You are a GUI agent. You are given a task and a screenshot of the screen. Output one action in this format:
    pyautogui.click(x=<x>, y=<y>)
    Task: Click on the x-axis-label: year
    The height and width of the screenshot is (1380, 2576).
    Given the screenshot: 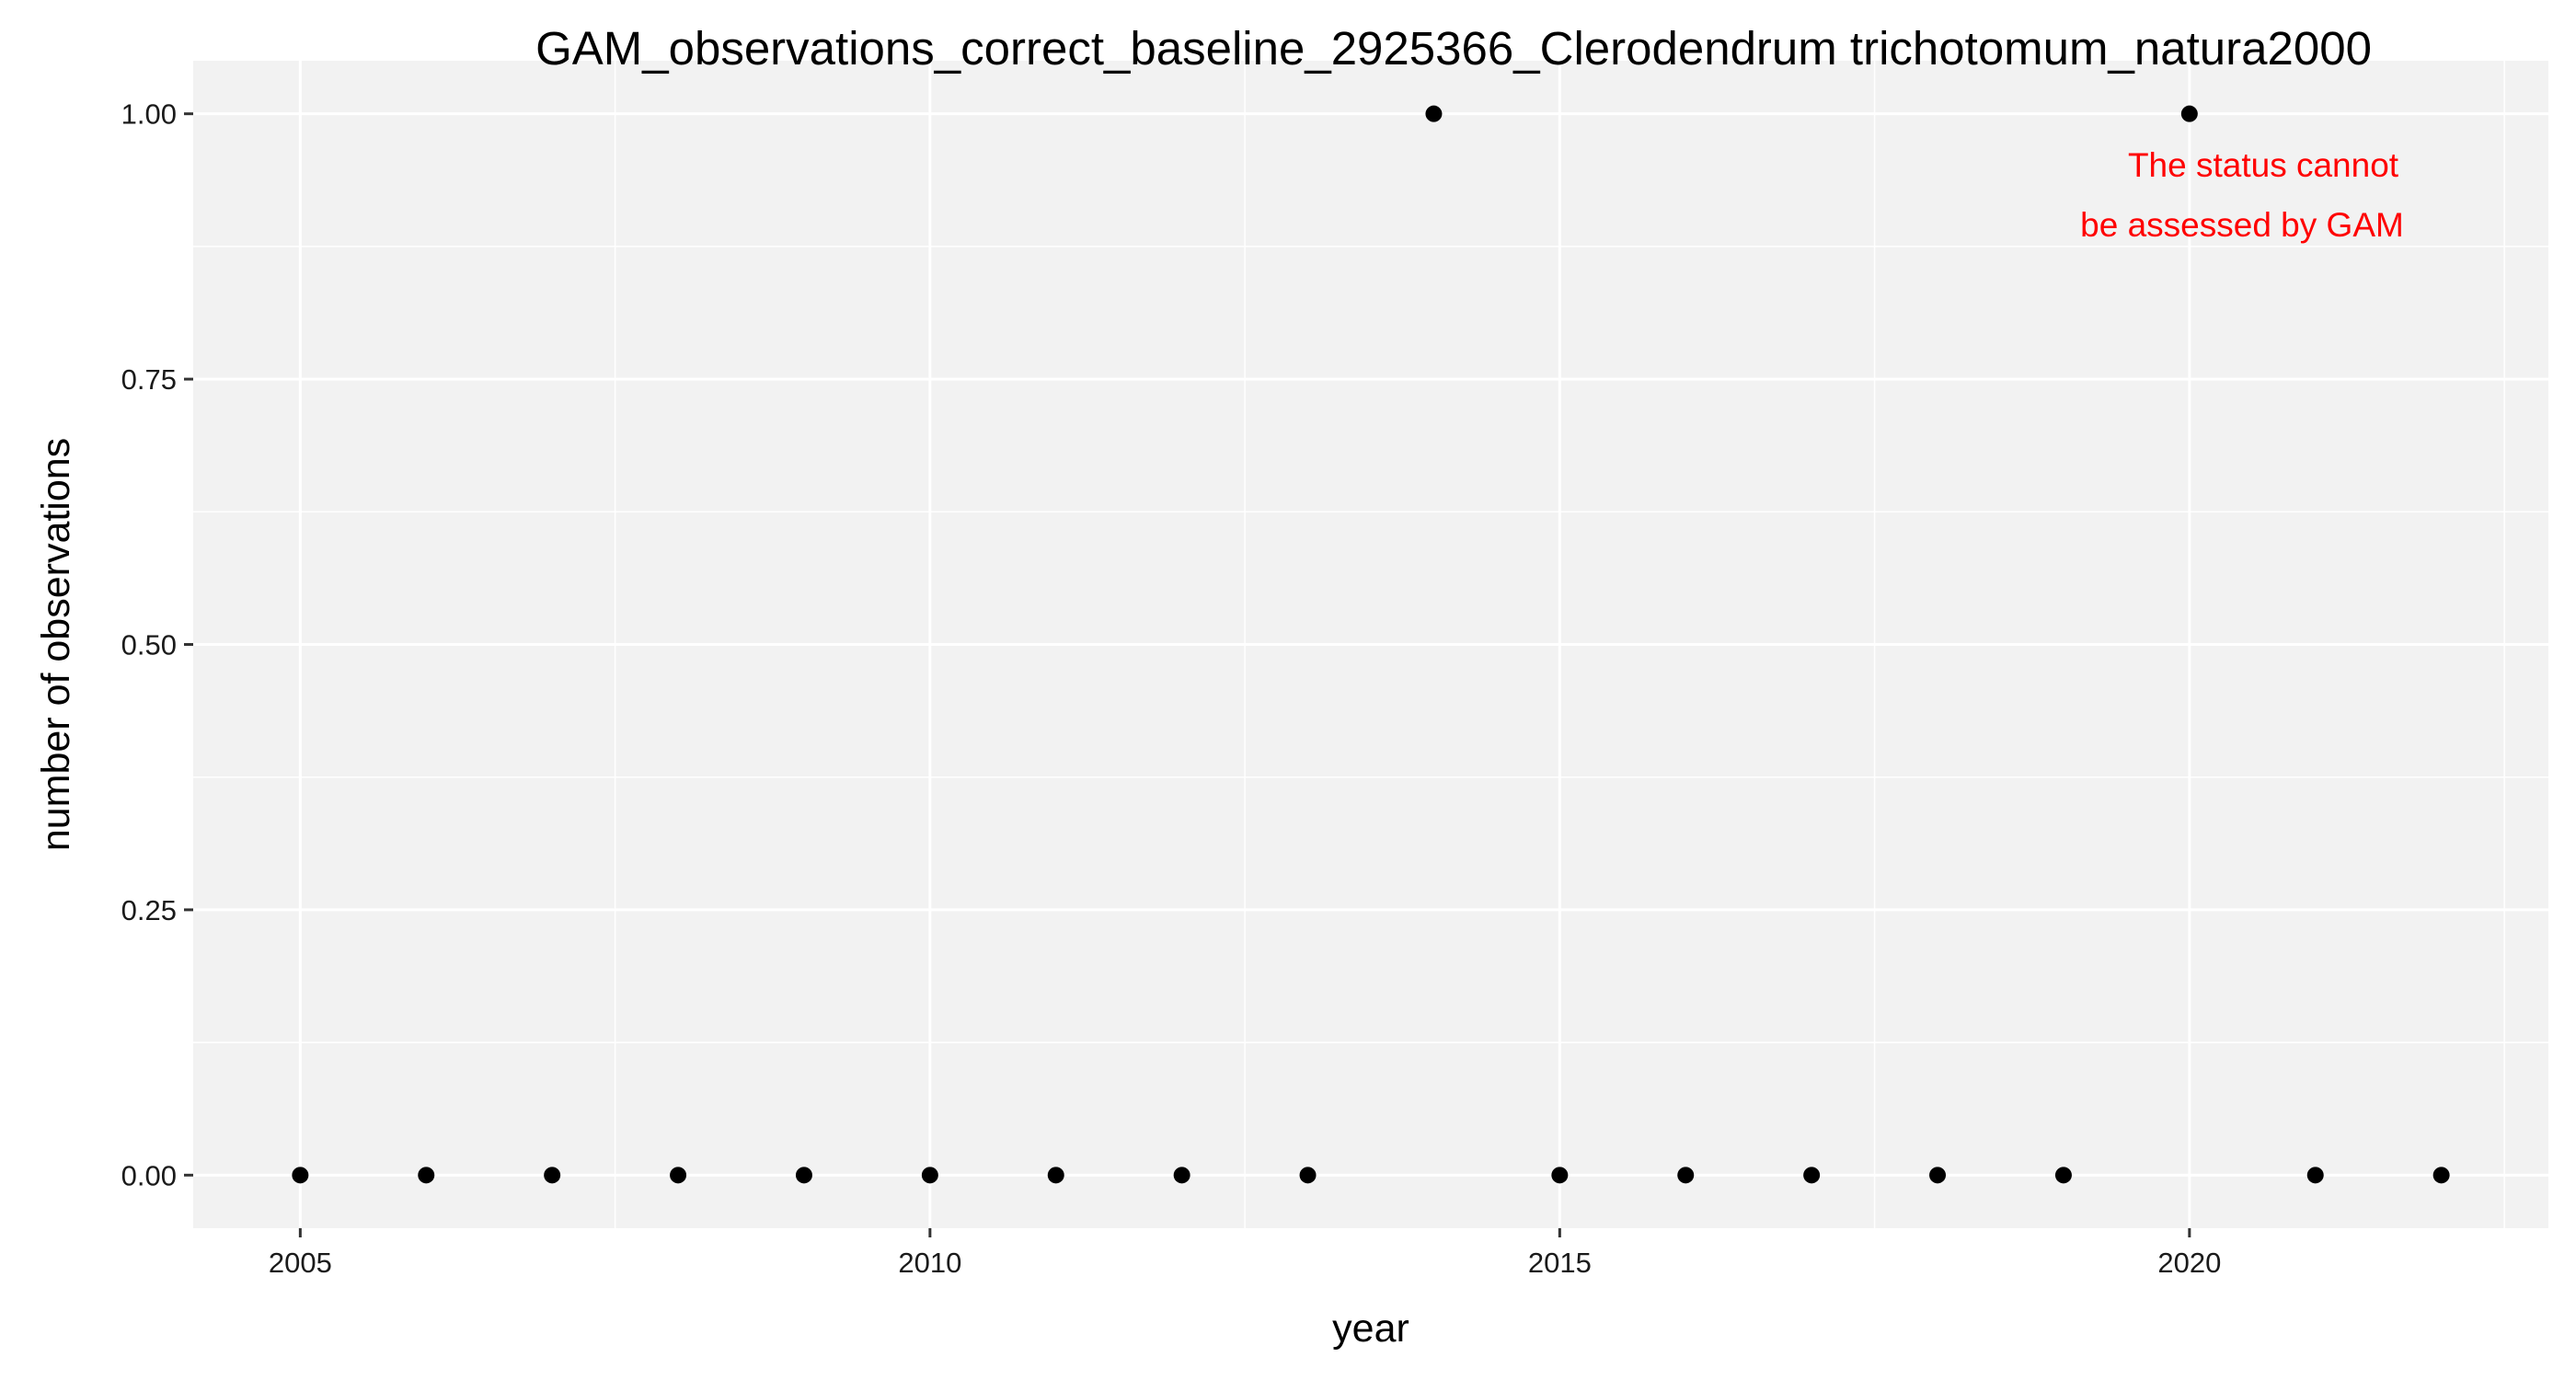 What is the action you would take?
    pyautogui.click(x=1370, y=1328)
    